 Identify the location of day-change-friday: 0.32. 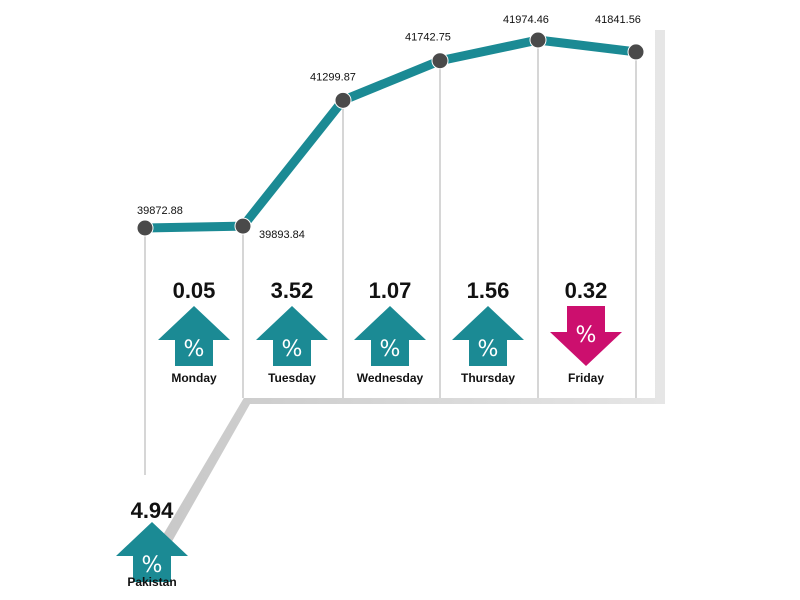
(586, 290).